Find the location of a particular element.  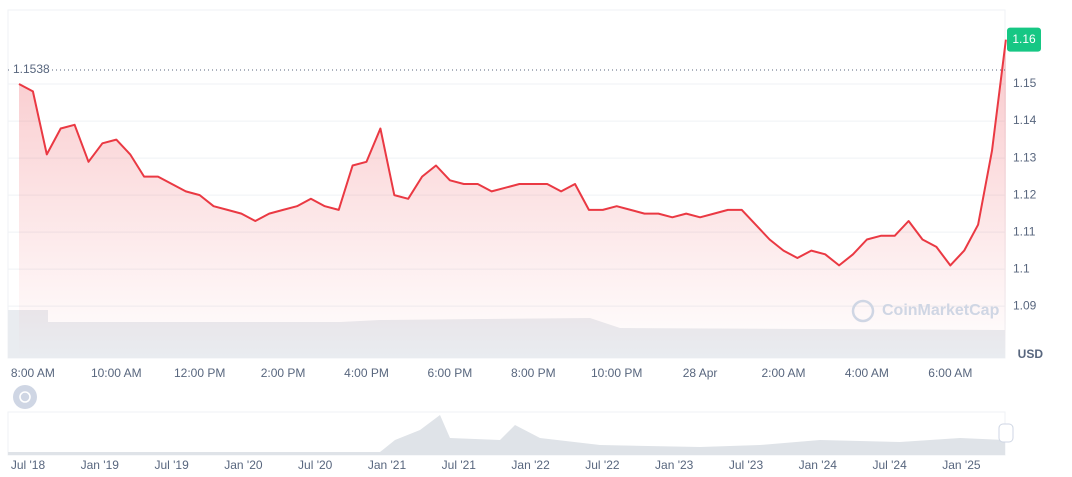

watermark-logo is located at coordinates (863, 311).